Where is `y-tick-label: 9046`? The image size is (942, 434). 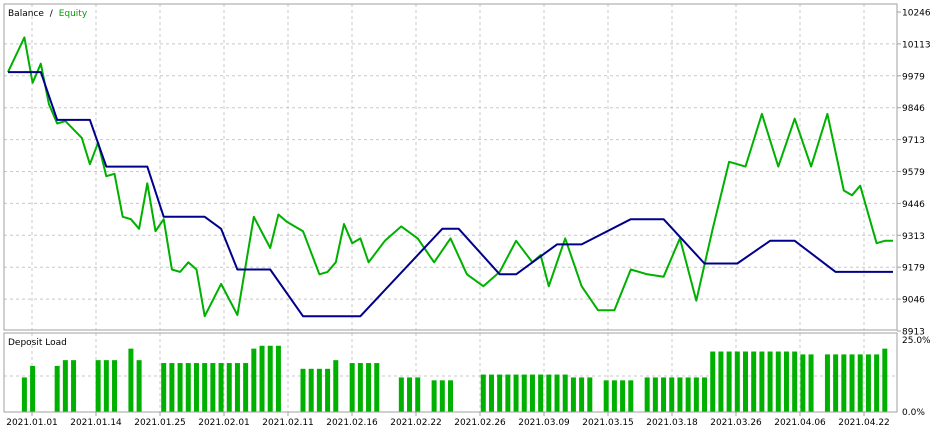 y-tick-label: 9046 is located at coordinates (913, 301).